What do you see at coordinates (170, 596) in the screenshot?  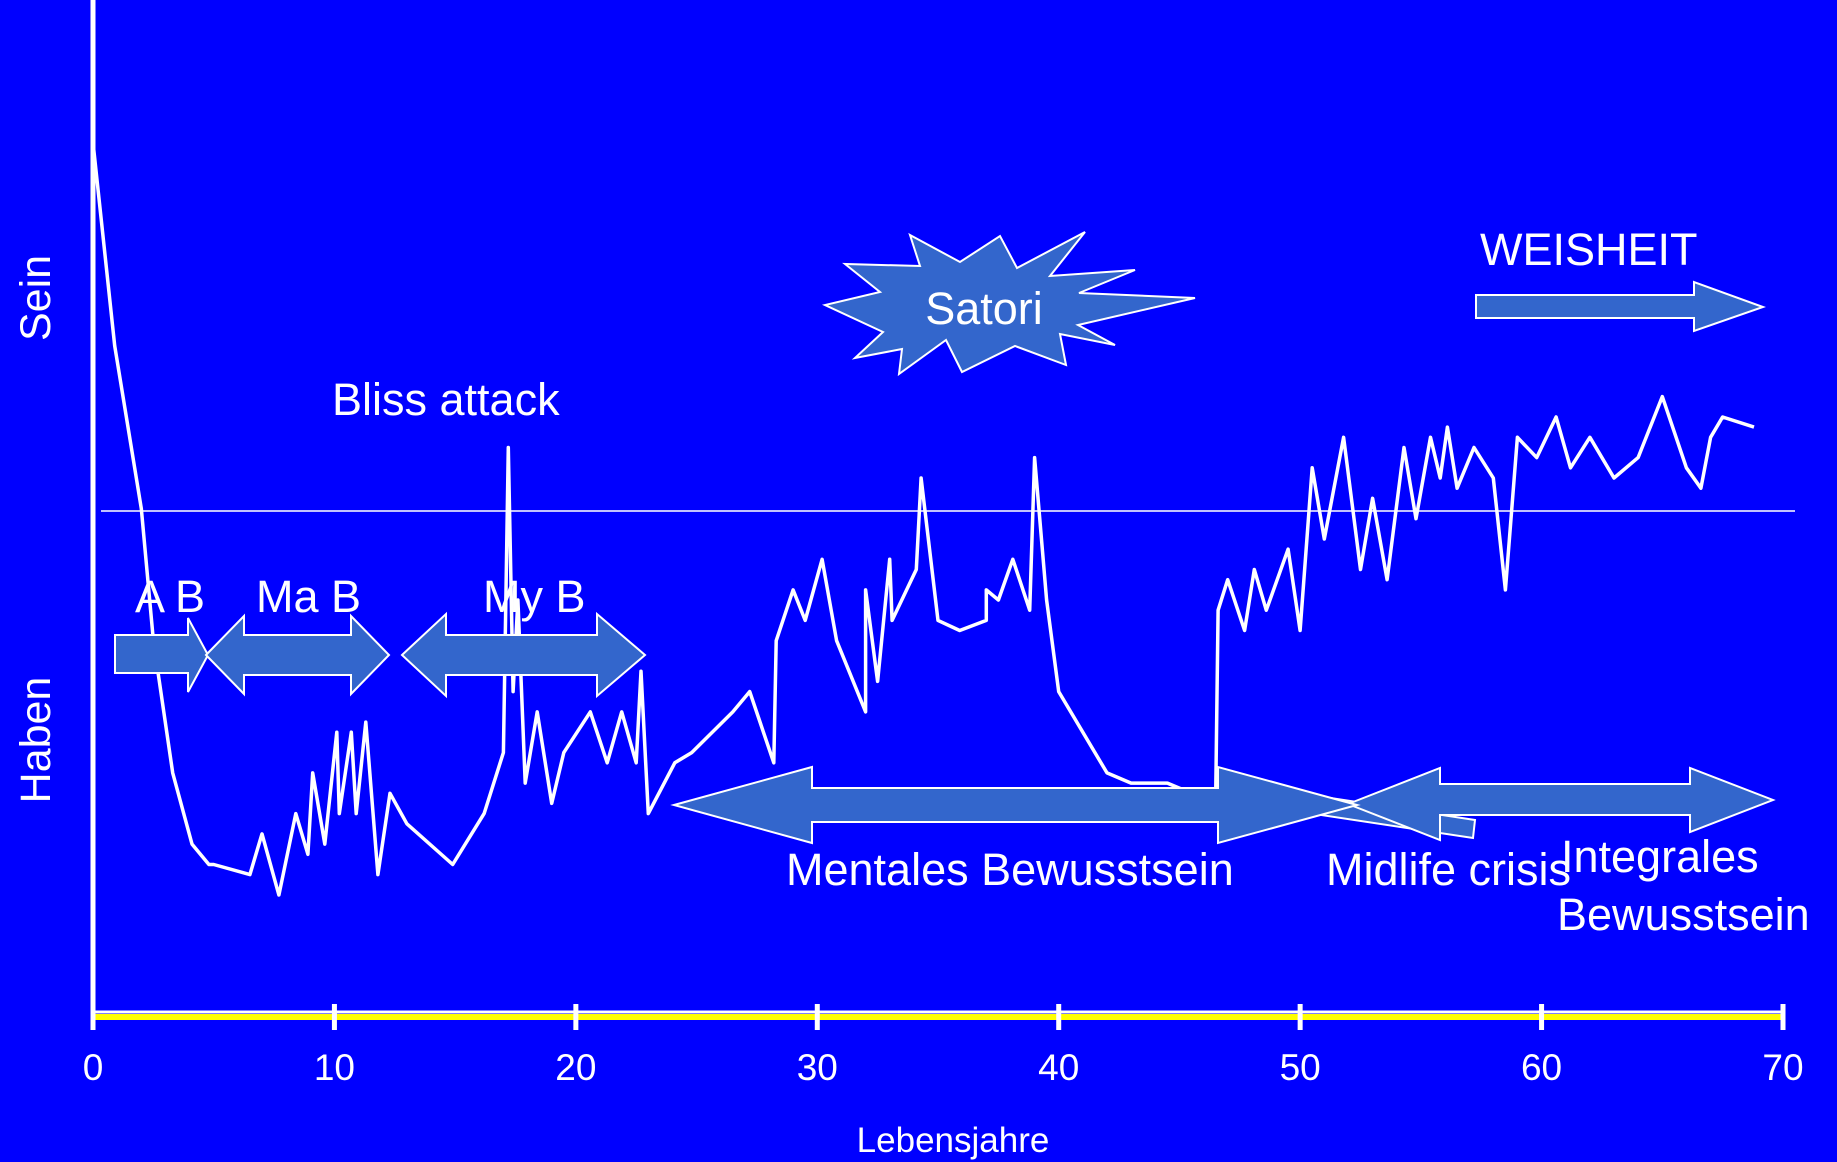 I see `annotation-a-b: A B` at bounding box center [170, 596].